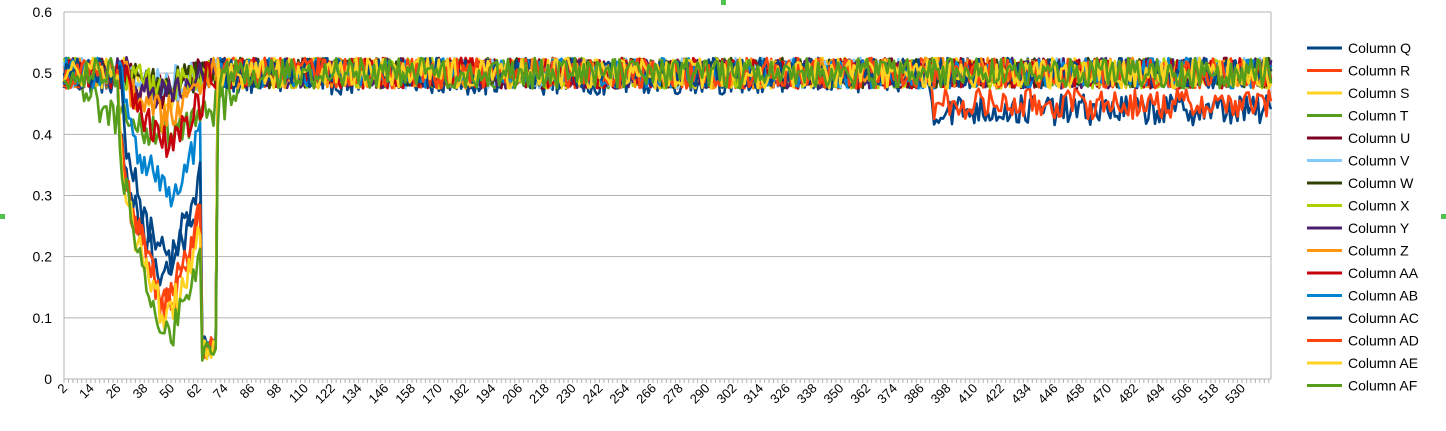 Image resolution: width=1446 pixels, height=431 pixels. I want to click on x-tick-label: 62, so click(193, 391).